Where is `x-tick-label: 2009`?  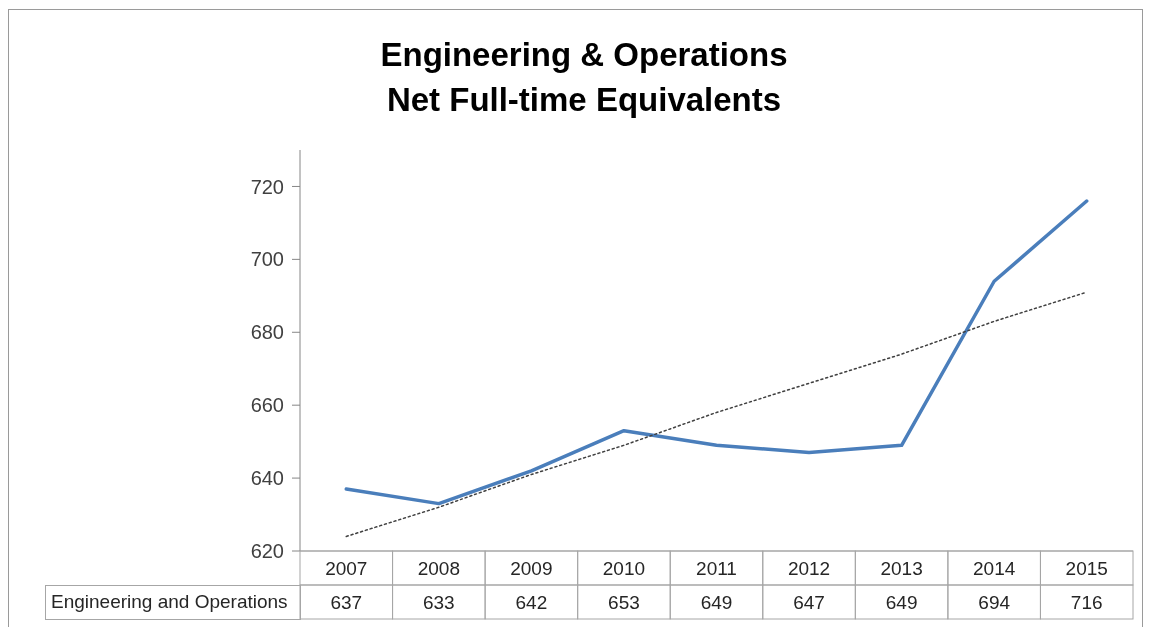
x-tick-label: 2009 is located at coordinates (531, 568).